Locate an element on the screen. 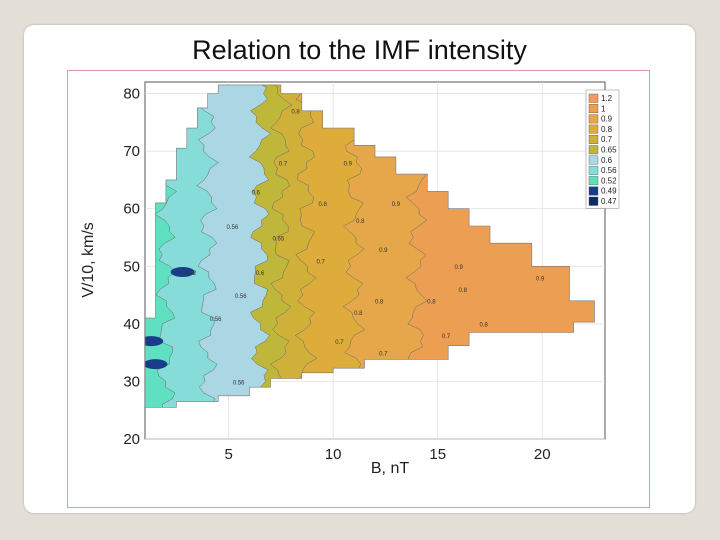 This screenshot has width=720, height=540. y-tick-label: 20 is located at coordinates (131, 439).